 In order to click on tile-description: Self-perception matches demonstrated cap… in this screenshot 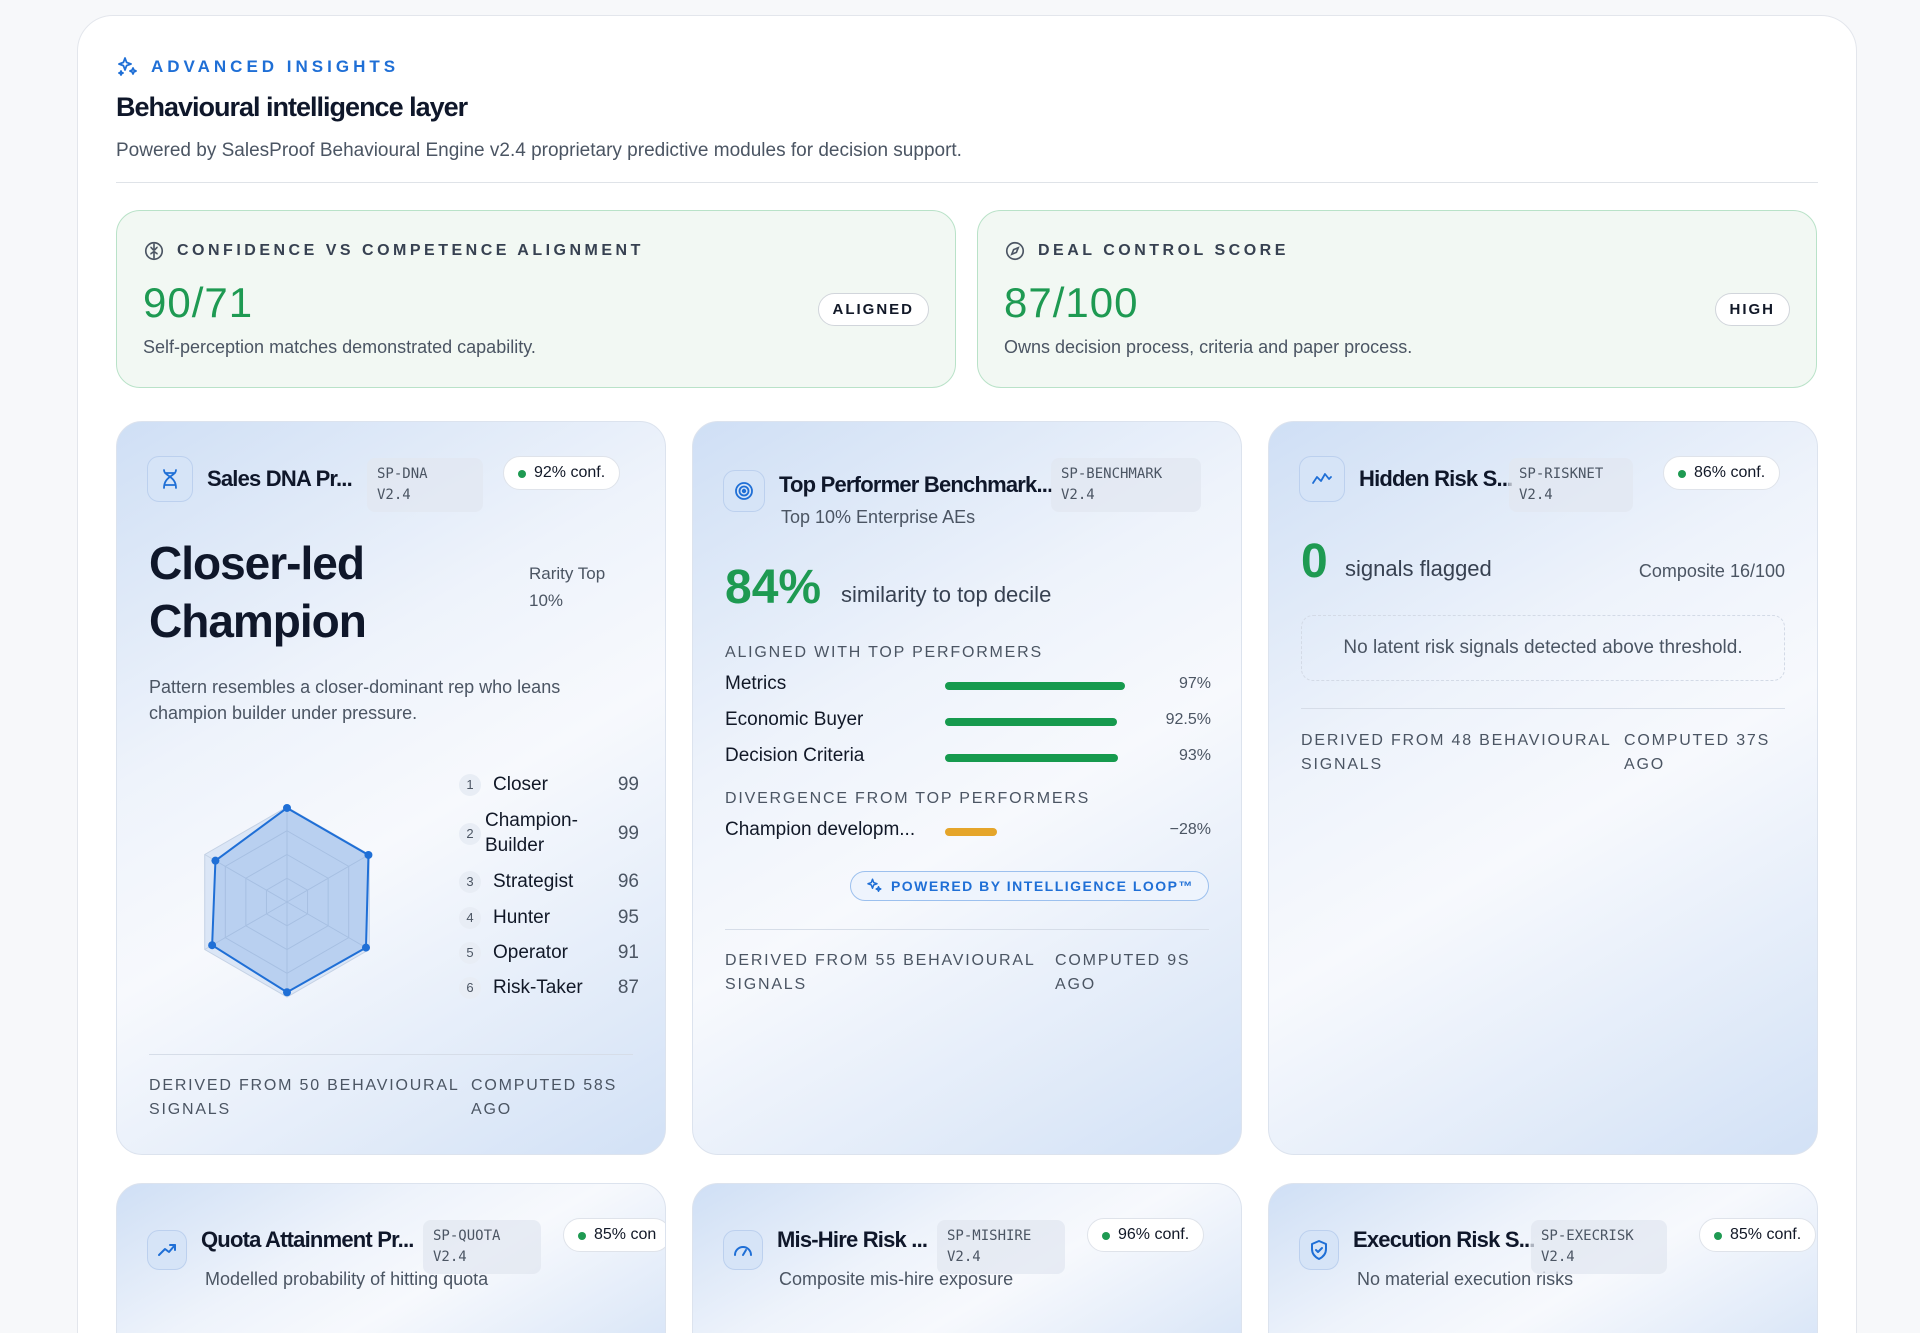, I will do `click(339, 347)`.